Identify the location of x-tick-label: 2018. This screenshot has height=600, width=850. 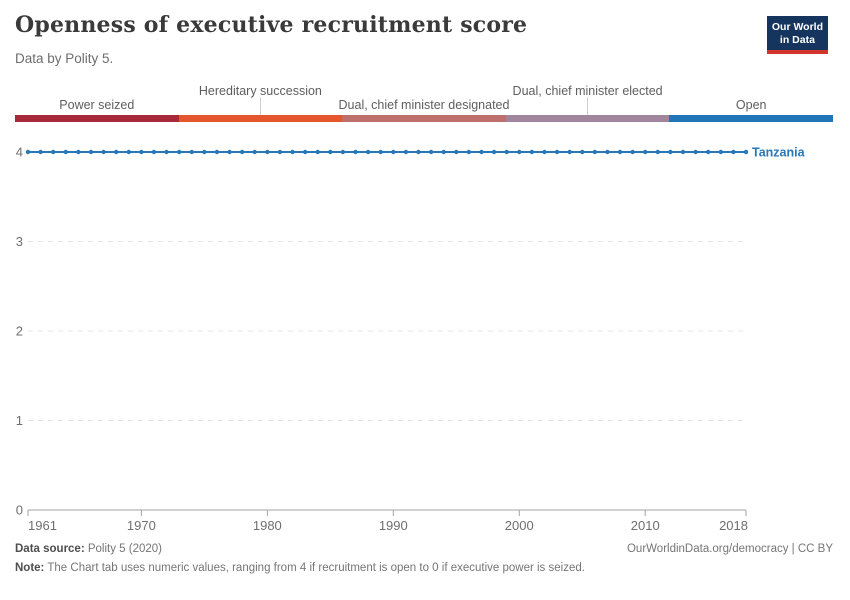
(733, 525).